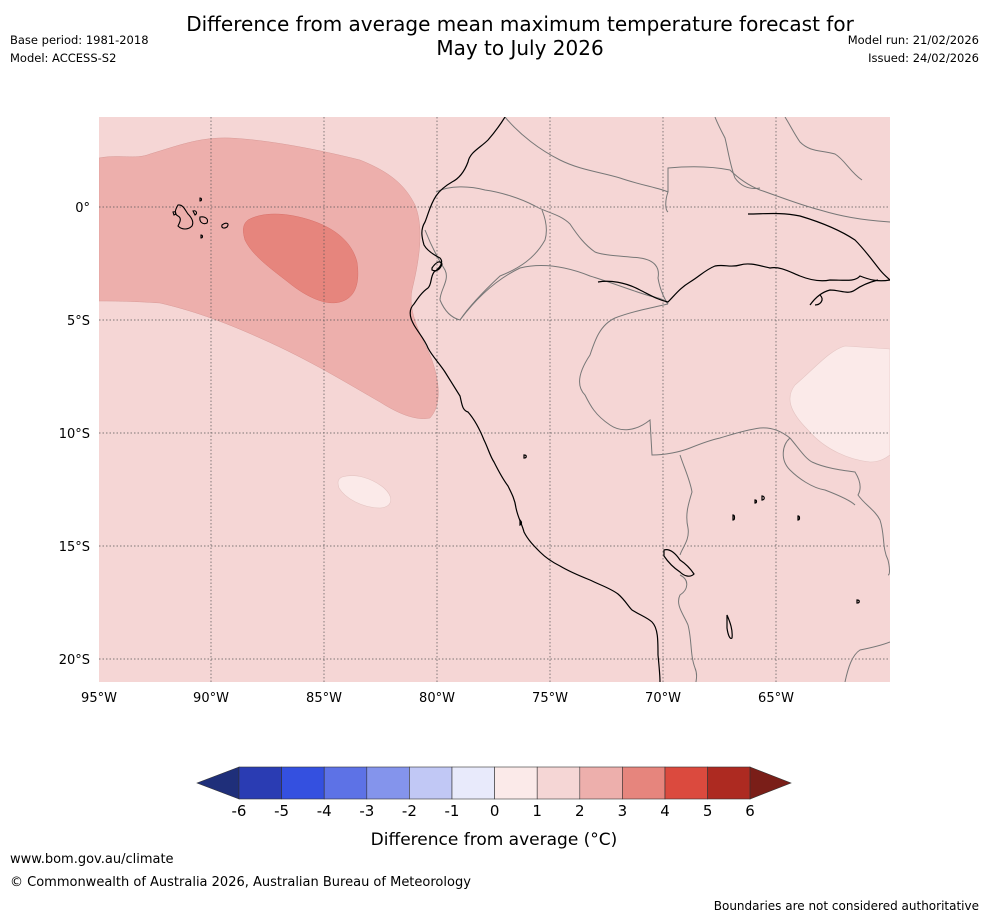 The width and height of the screenshot is (988, 919). I want to click on colorbar-tick-5: 5, so click(708, 811).